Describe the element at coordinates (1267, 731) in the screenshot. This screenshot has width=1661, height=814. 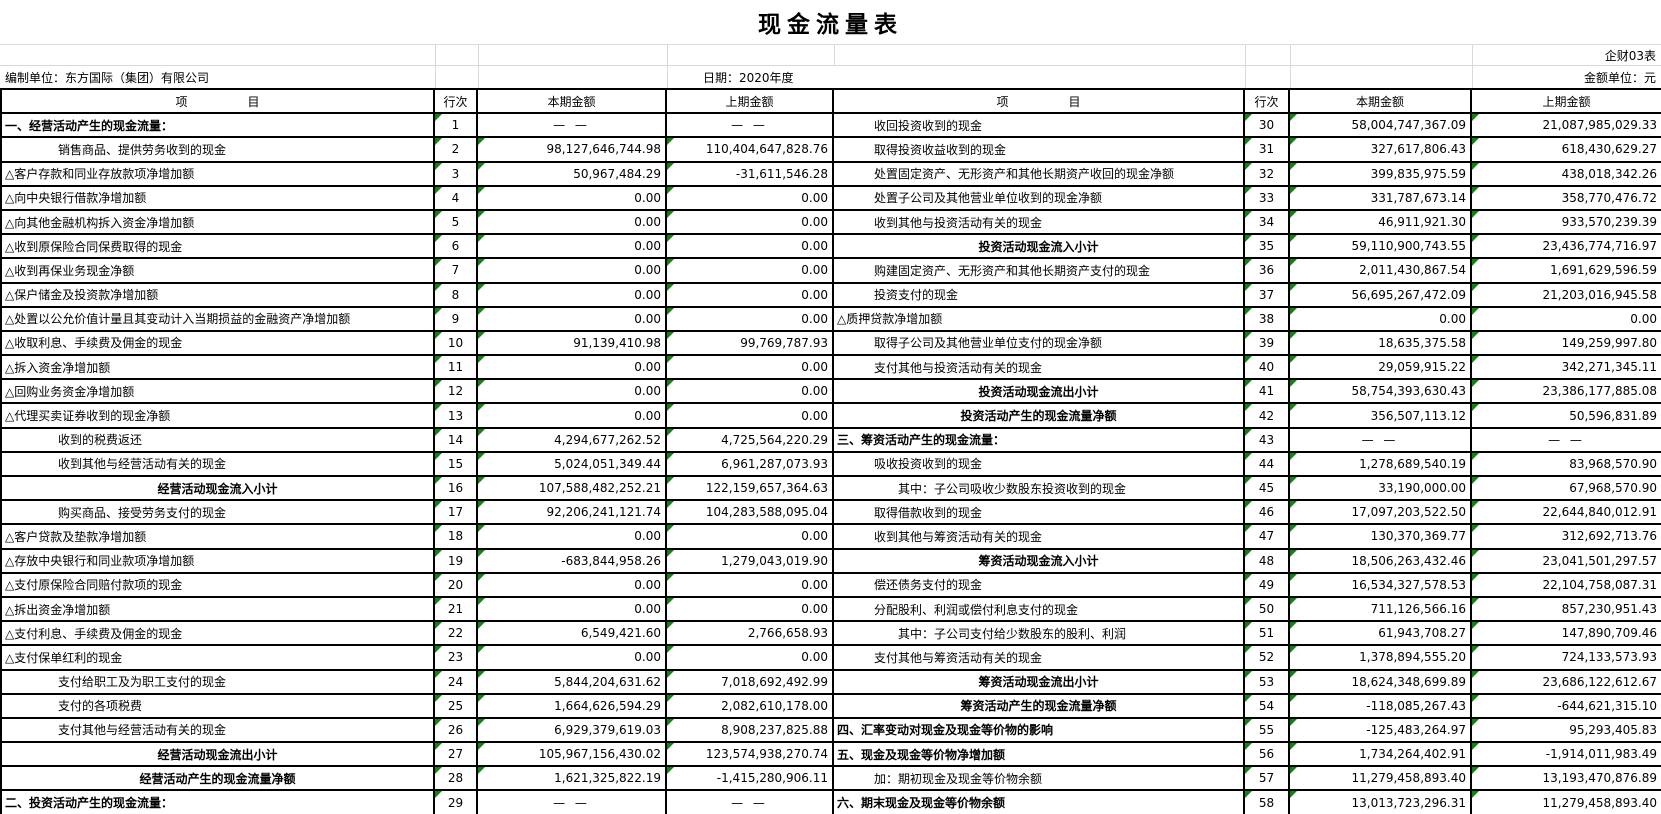
I see `cell-line-number: 55` at that location.